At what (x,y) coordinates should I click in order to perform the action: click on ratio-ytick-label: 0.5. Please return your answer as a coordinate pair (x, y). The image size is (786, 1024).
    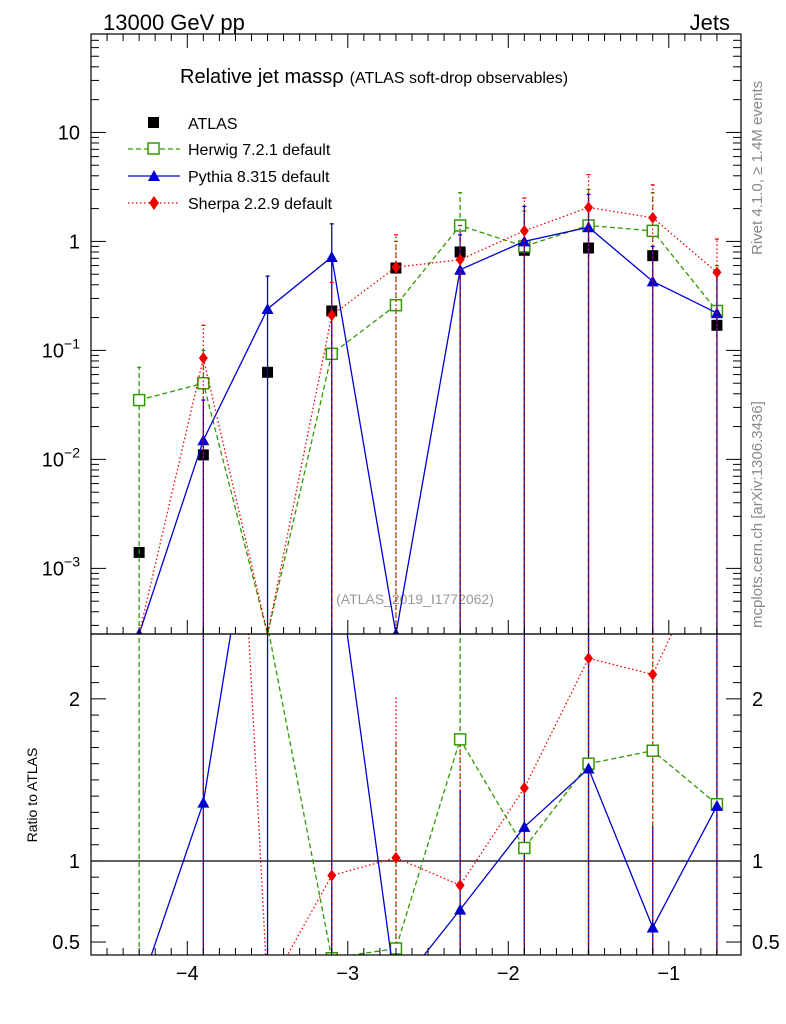
    Looking at the image, I should click on (66, 943).